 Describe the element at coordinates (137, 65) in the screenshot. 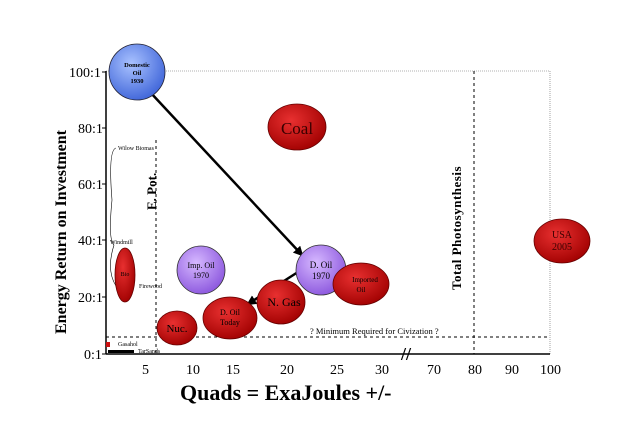

I see `svg-text: Domestic` at that location.